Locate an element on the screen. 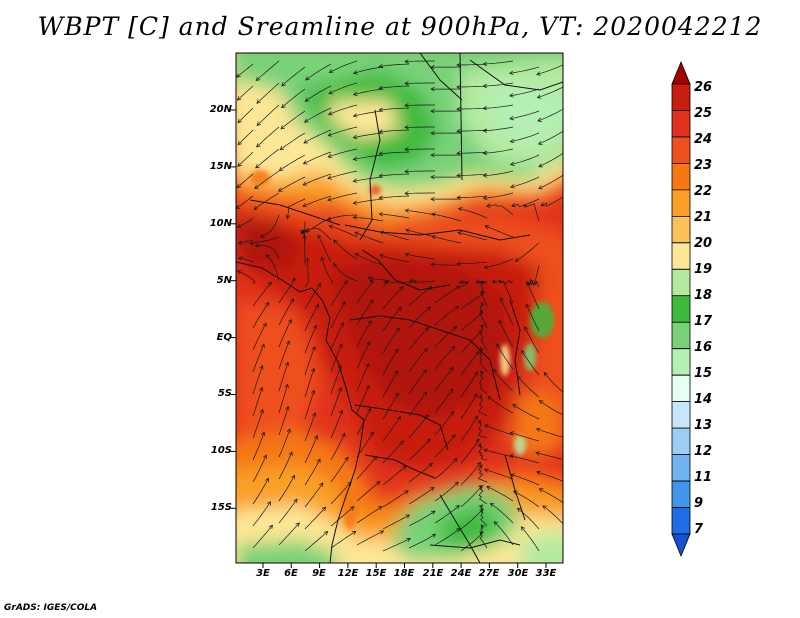 This screenshot has width=800, height=618. colorbar-label: 19 is located at coordinates (703, 269).